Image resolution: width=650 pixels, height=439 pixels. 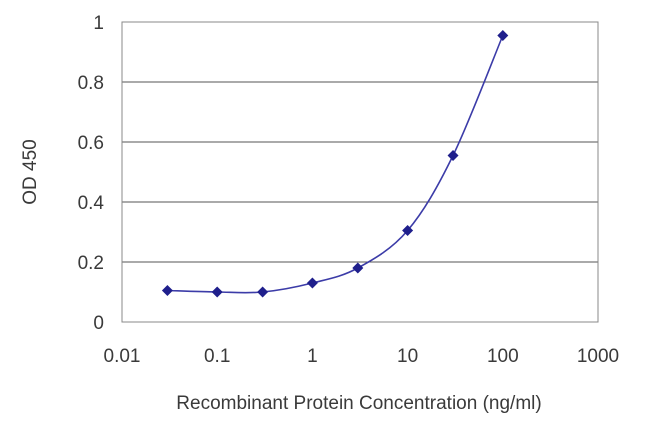 What do you see at coordinates (98, 323) in the screenshot?
I see `y-tick-label: 0` at bounding box center [98, 323].